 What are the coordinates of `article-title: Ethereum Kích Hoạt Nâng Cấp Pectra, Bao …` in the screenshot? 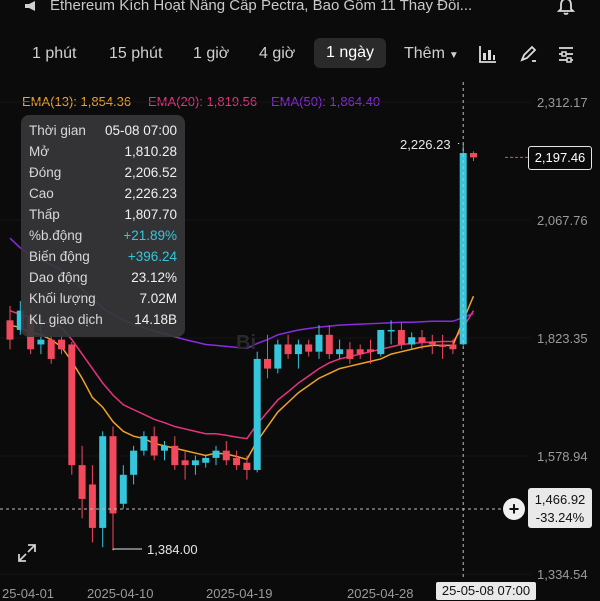 It's located at (261, 7).